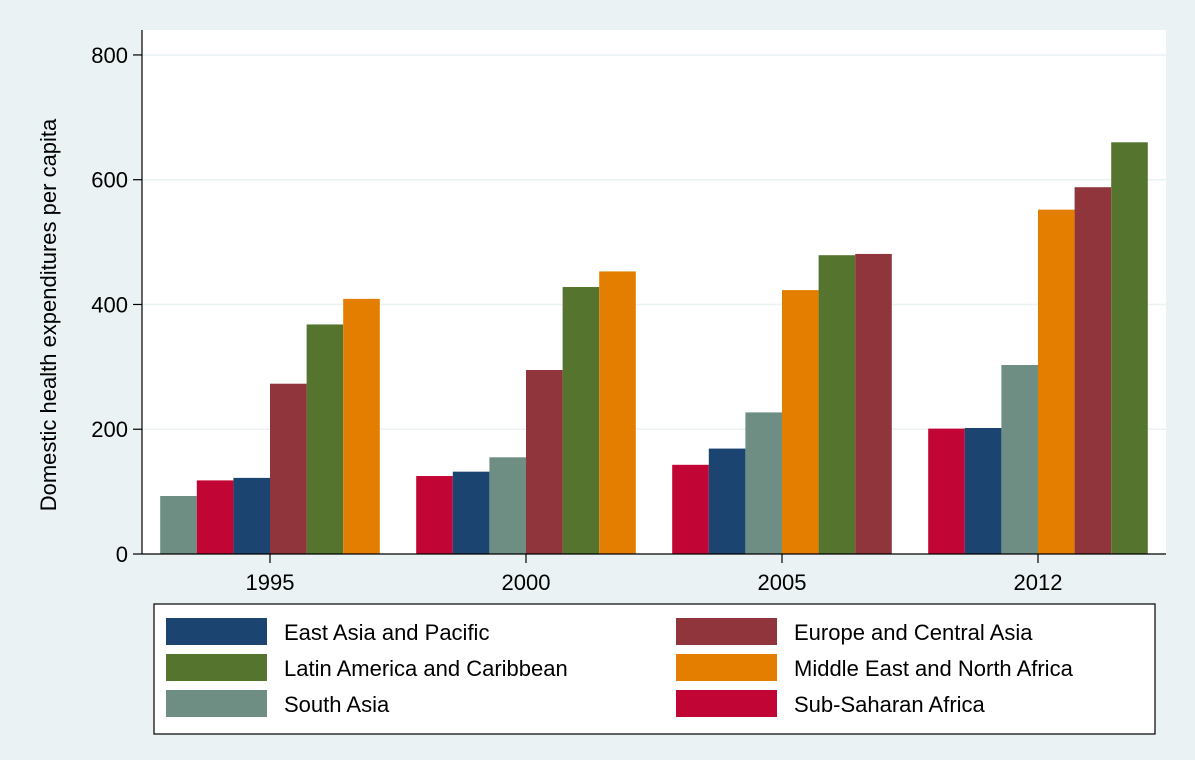 Image resolution: width=1195 pixels, height=765 pixels. I want to click on bar-2012-middle-east-and-north-africa, so click(1056, 381).